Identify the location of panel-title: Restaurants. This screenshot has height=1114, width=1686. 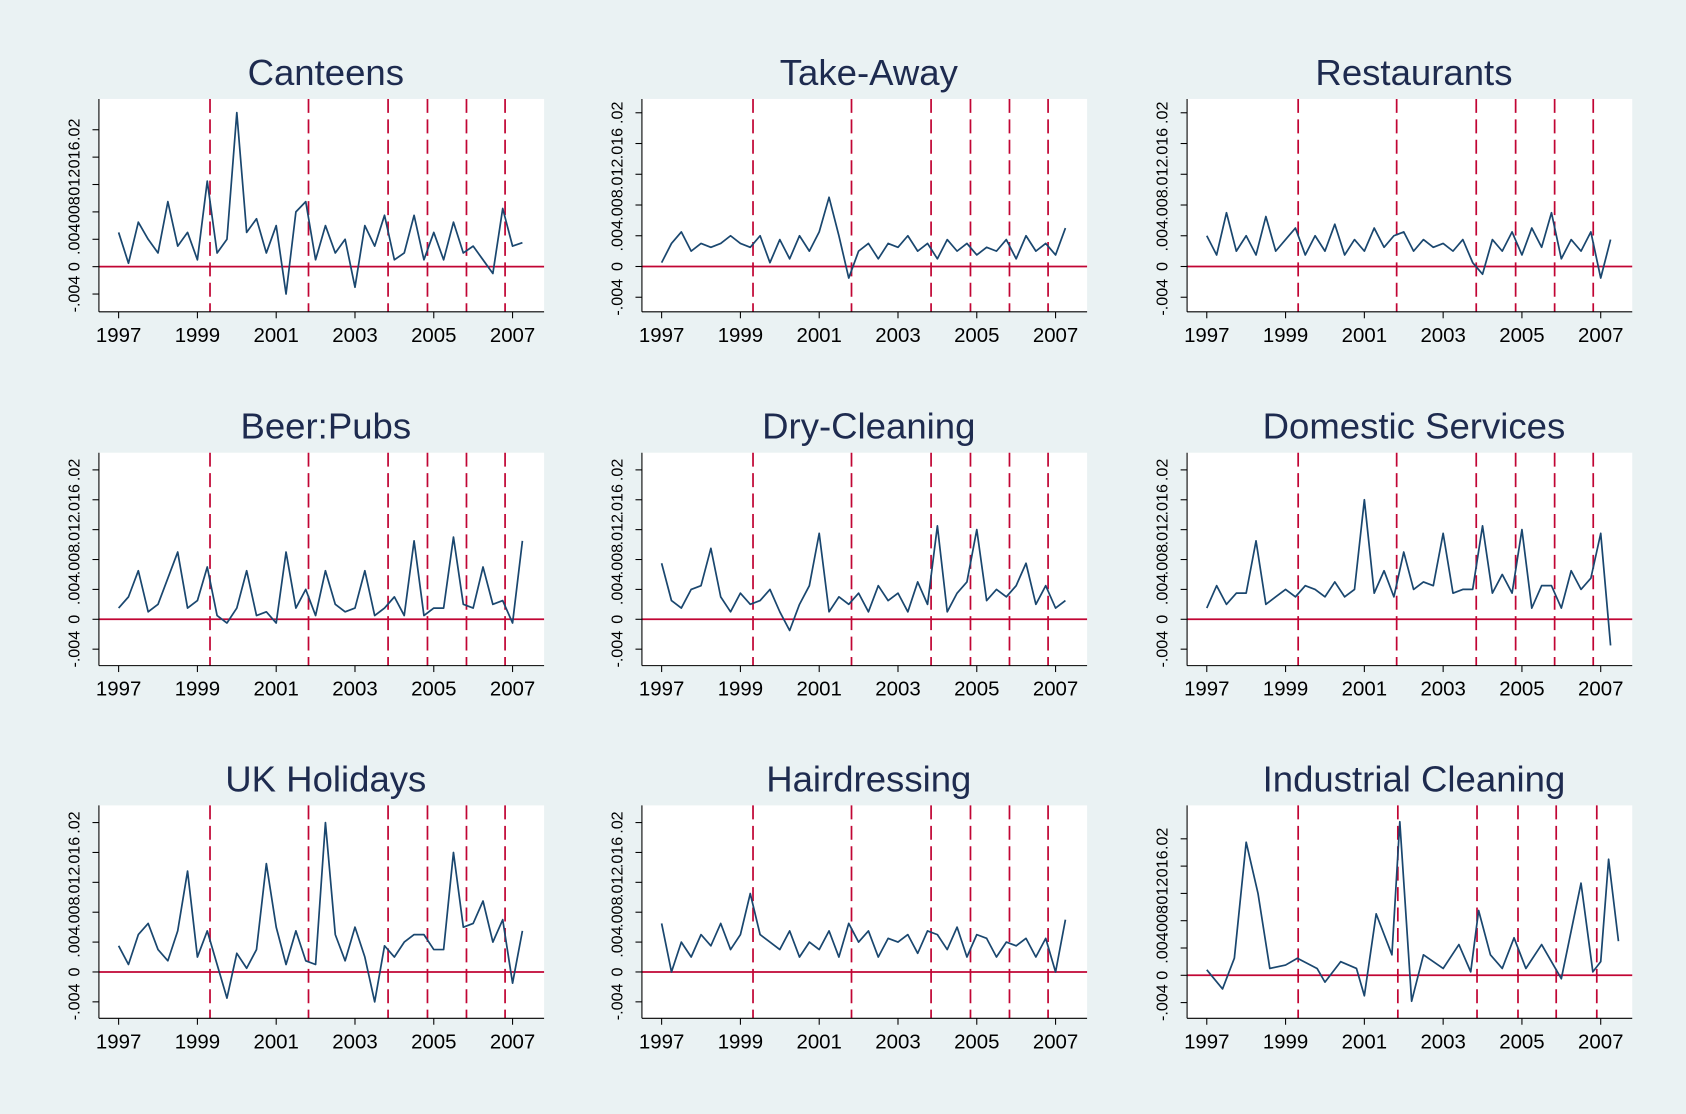
(1413, 72).